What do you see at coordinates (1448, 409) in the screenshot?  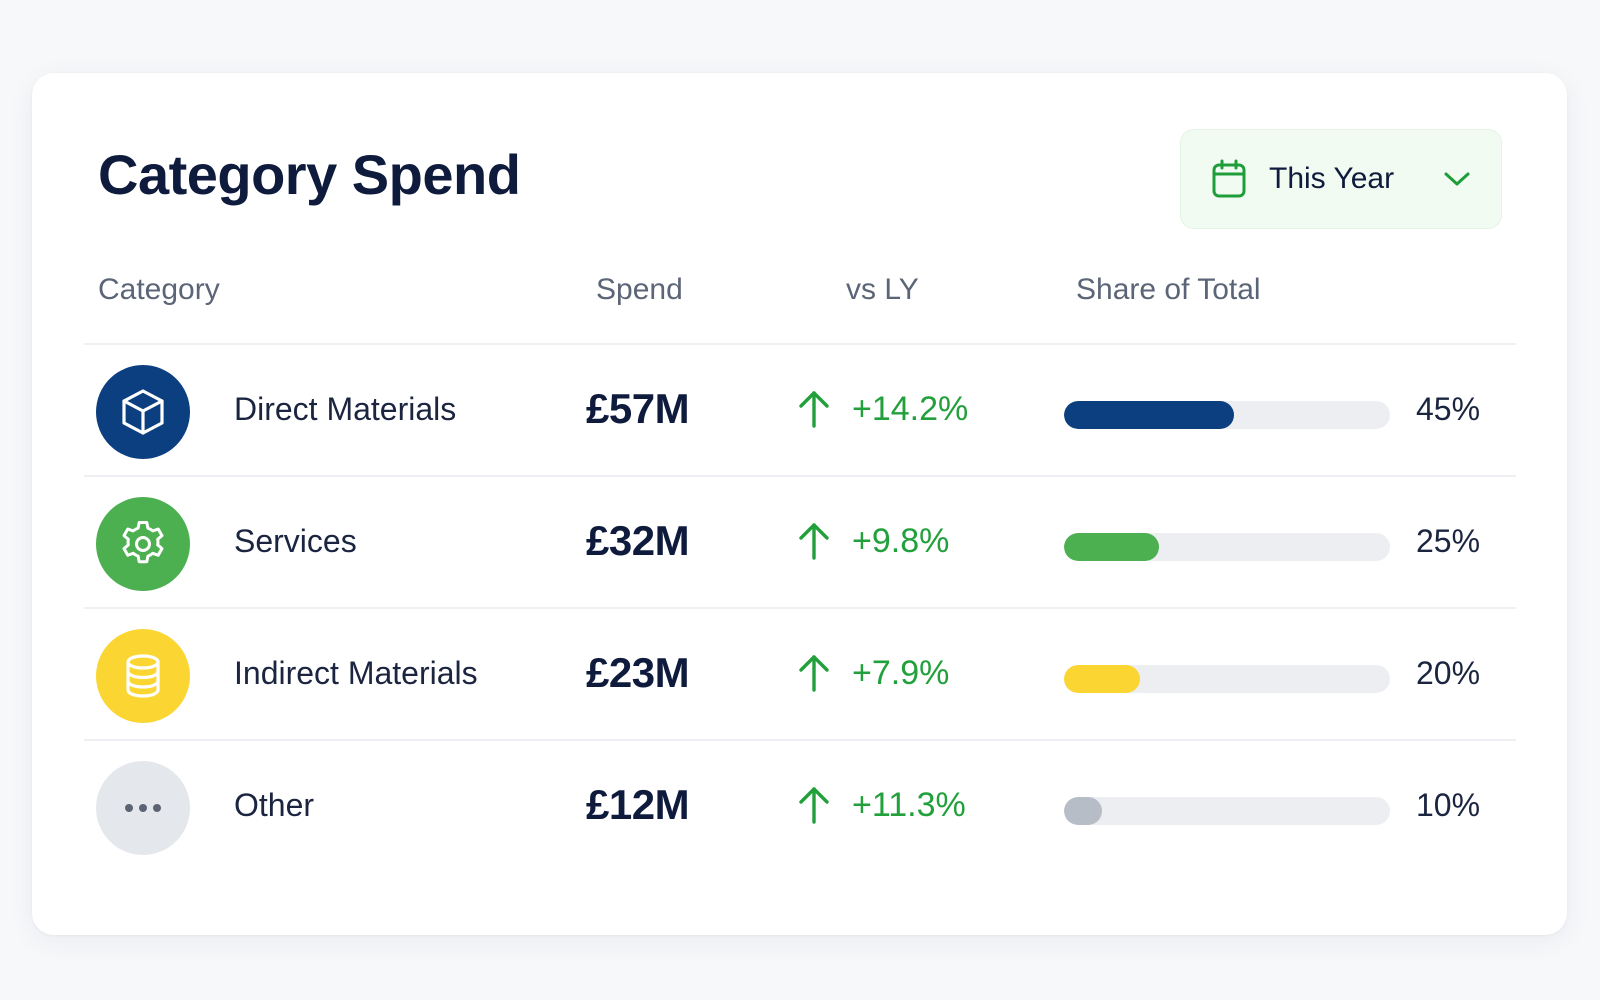 I see `share-percent: 45%` at bounding box center [1448, 409].